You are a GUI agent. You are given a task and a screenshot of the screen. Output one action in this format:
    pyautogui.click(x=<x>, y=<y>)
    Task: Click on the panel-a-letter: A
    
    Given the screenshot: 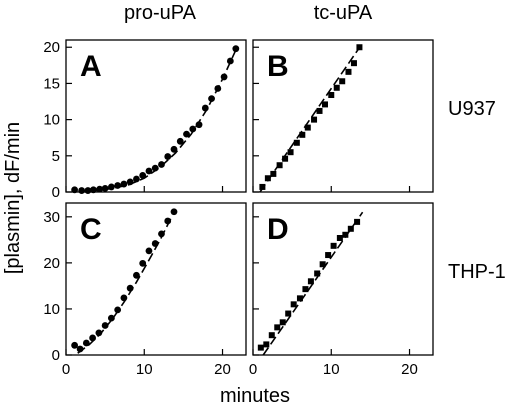 What is the action you would take?
    pyautogui.click(x=91, y=66)
    